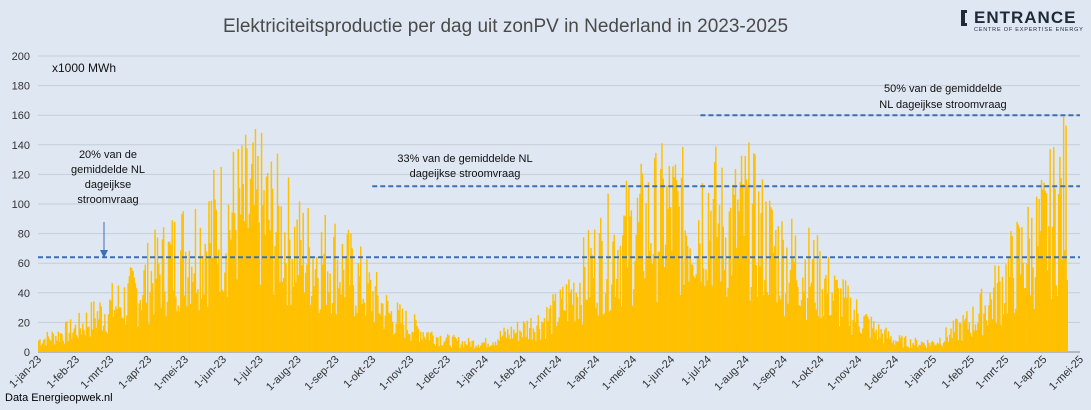  What do you see at coordinates (24, 235) in the screenshot?
I see `y-tick-80: 80` at bounding box center [24, 235].